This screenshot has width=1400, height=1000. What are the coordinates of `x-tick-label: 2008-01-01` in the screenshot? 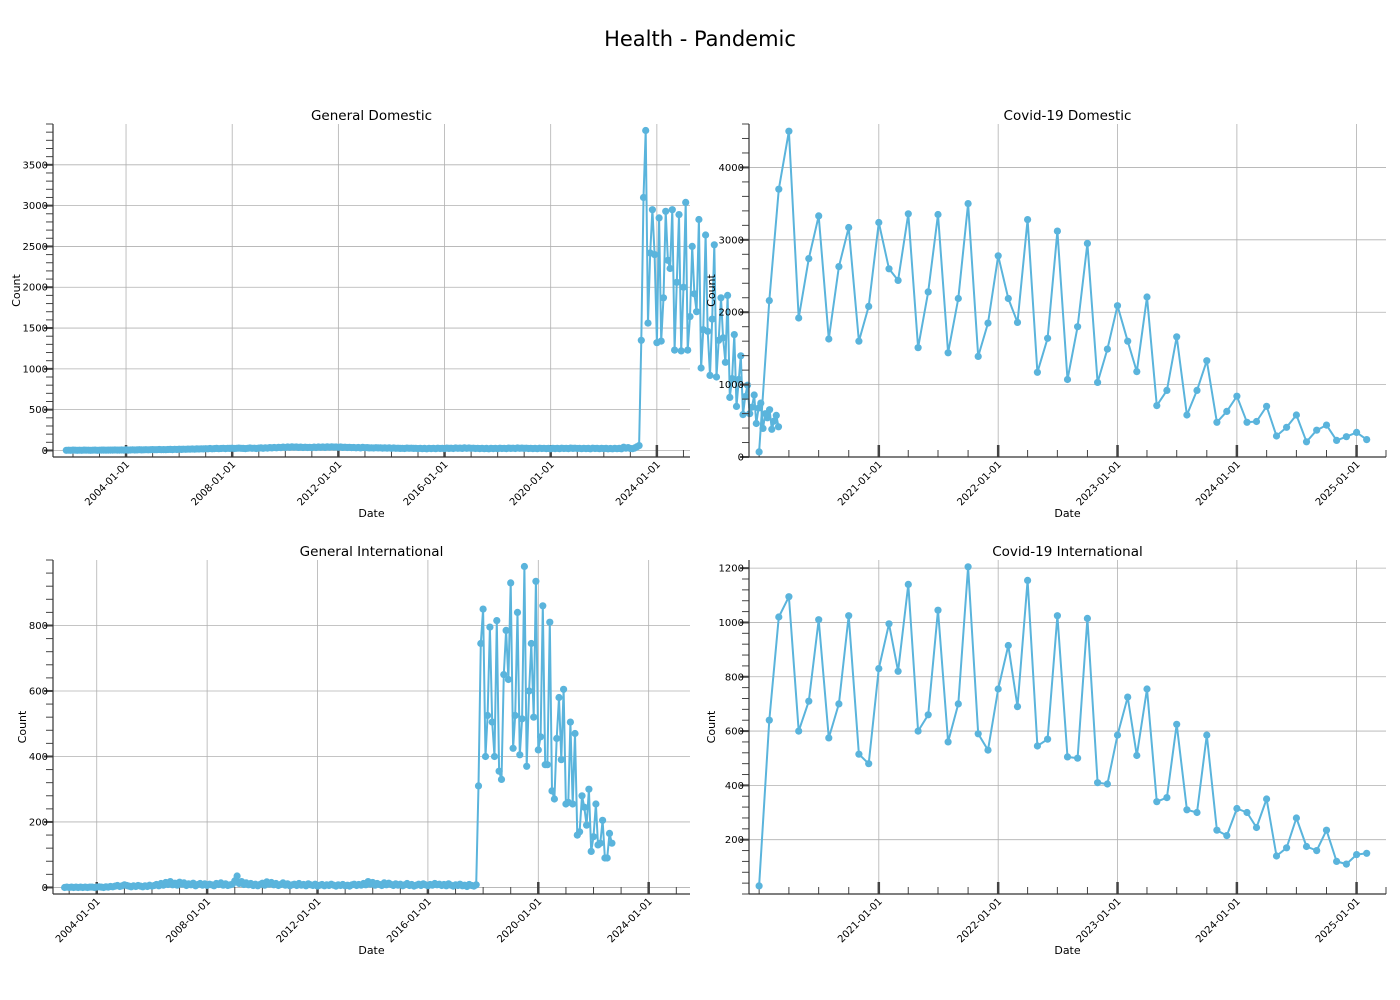 It's located at (188, 920).